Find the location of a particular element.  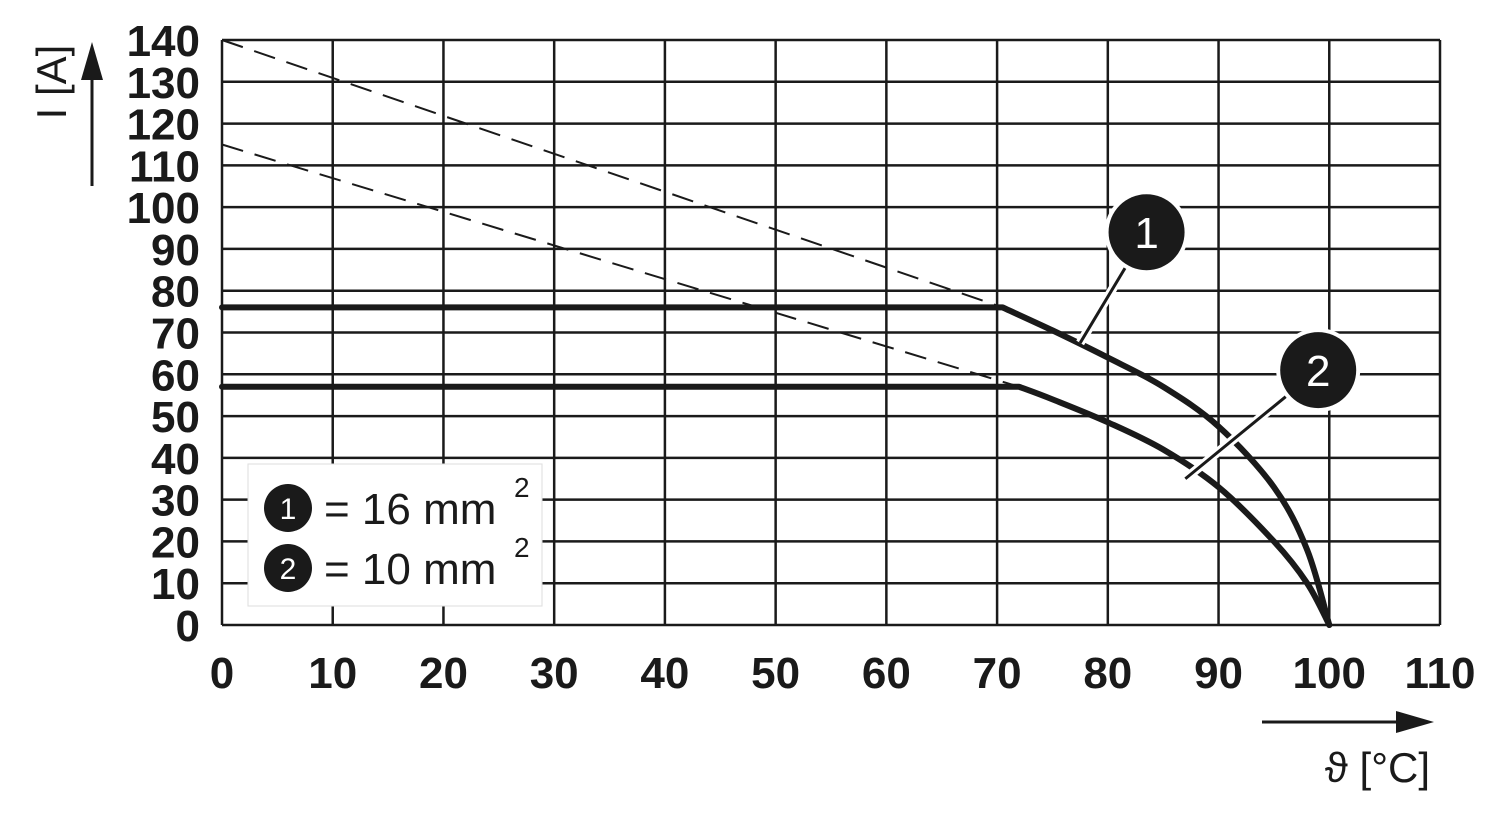

x-axis-label: ϑ [°C] is located at coordinates (1377, 767).